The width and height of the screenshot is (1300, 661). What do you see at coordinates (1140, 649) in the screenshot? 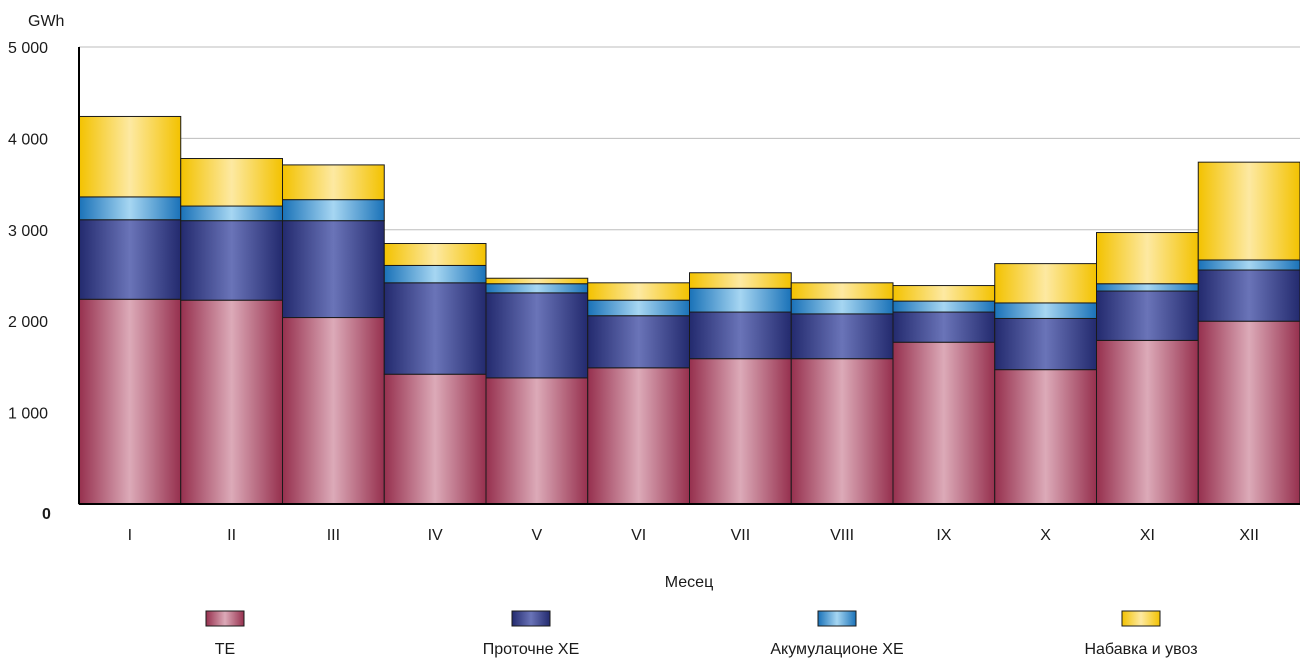
I see `legend-label-3: Набавка и увоз` at bounding box center [1140, 649].